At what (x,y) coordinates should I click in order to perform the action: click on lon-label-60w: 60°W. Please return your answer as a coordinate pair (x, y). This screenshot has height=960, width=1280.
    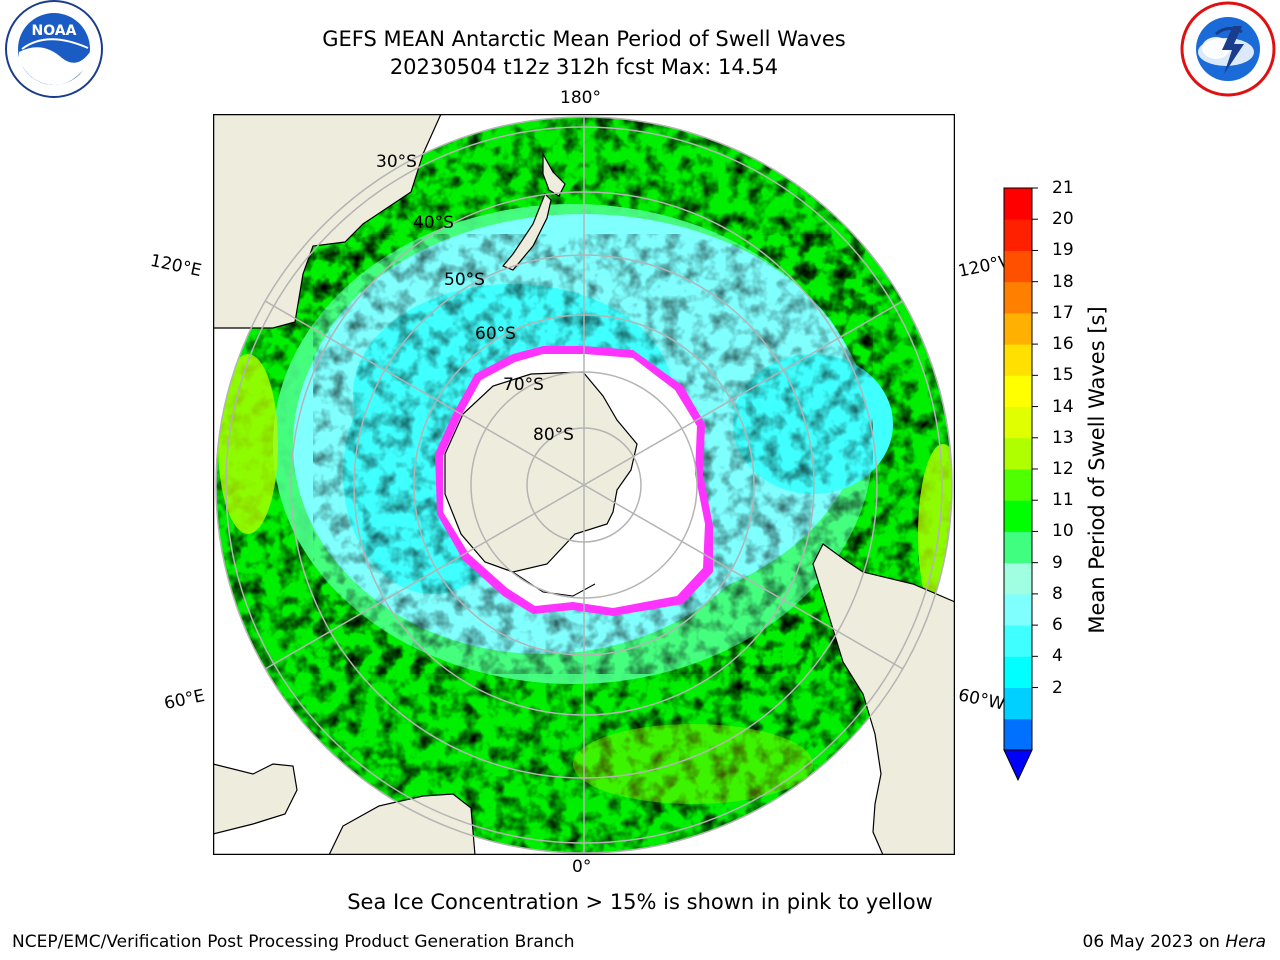
    Looking at the image, I should click on (981, 700).